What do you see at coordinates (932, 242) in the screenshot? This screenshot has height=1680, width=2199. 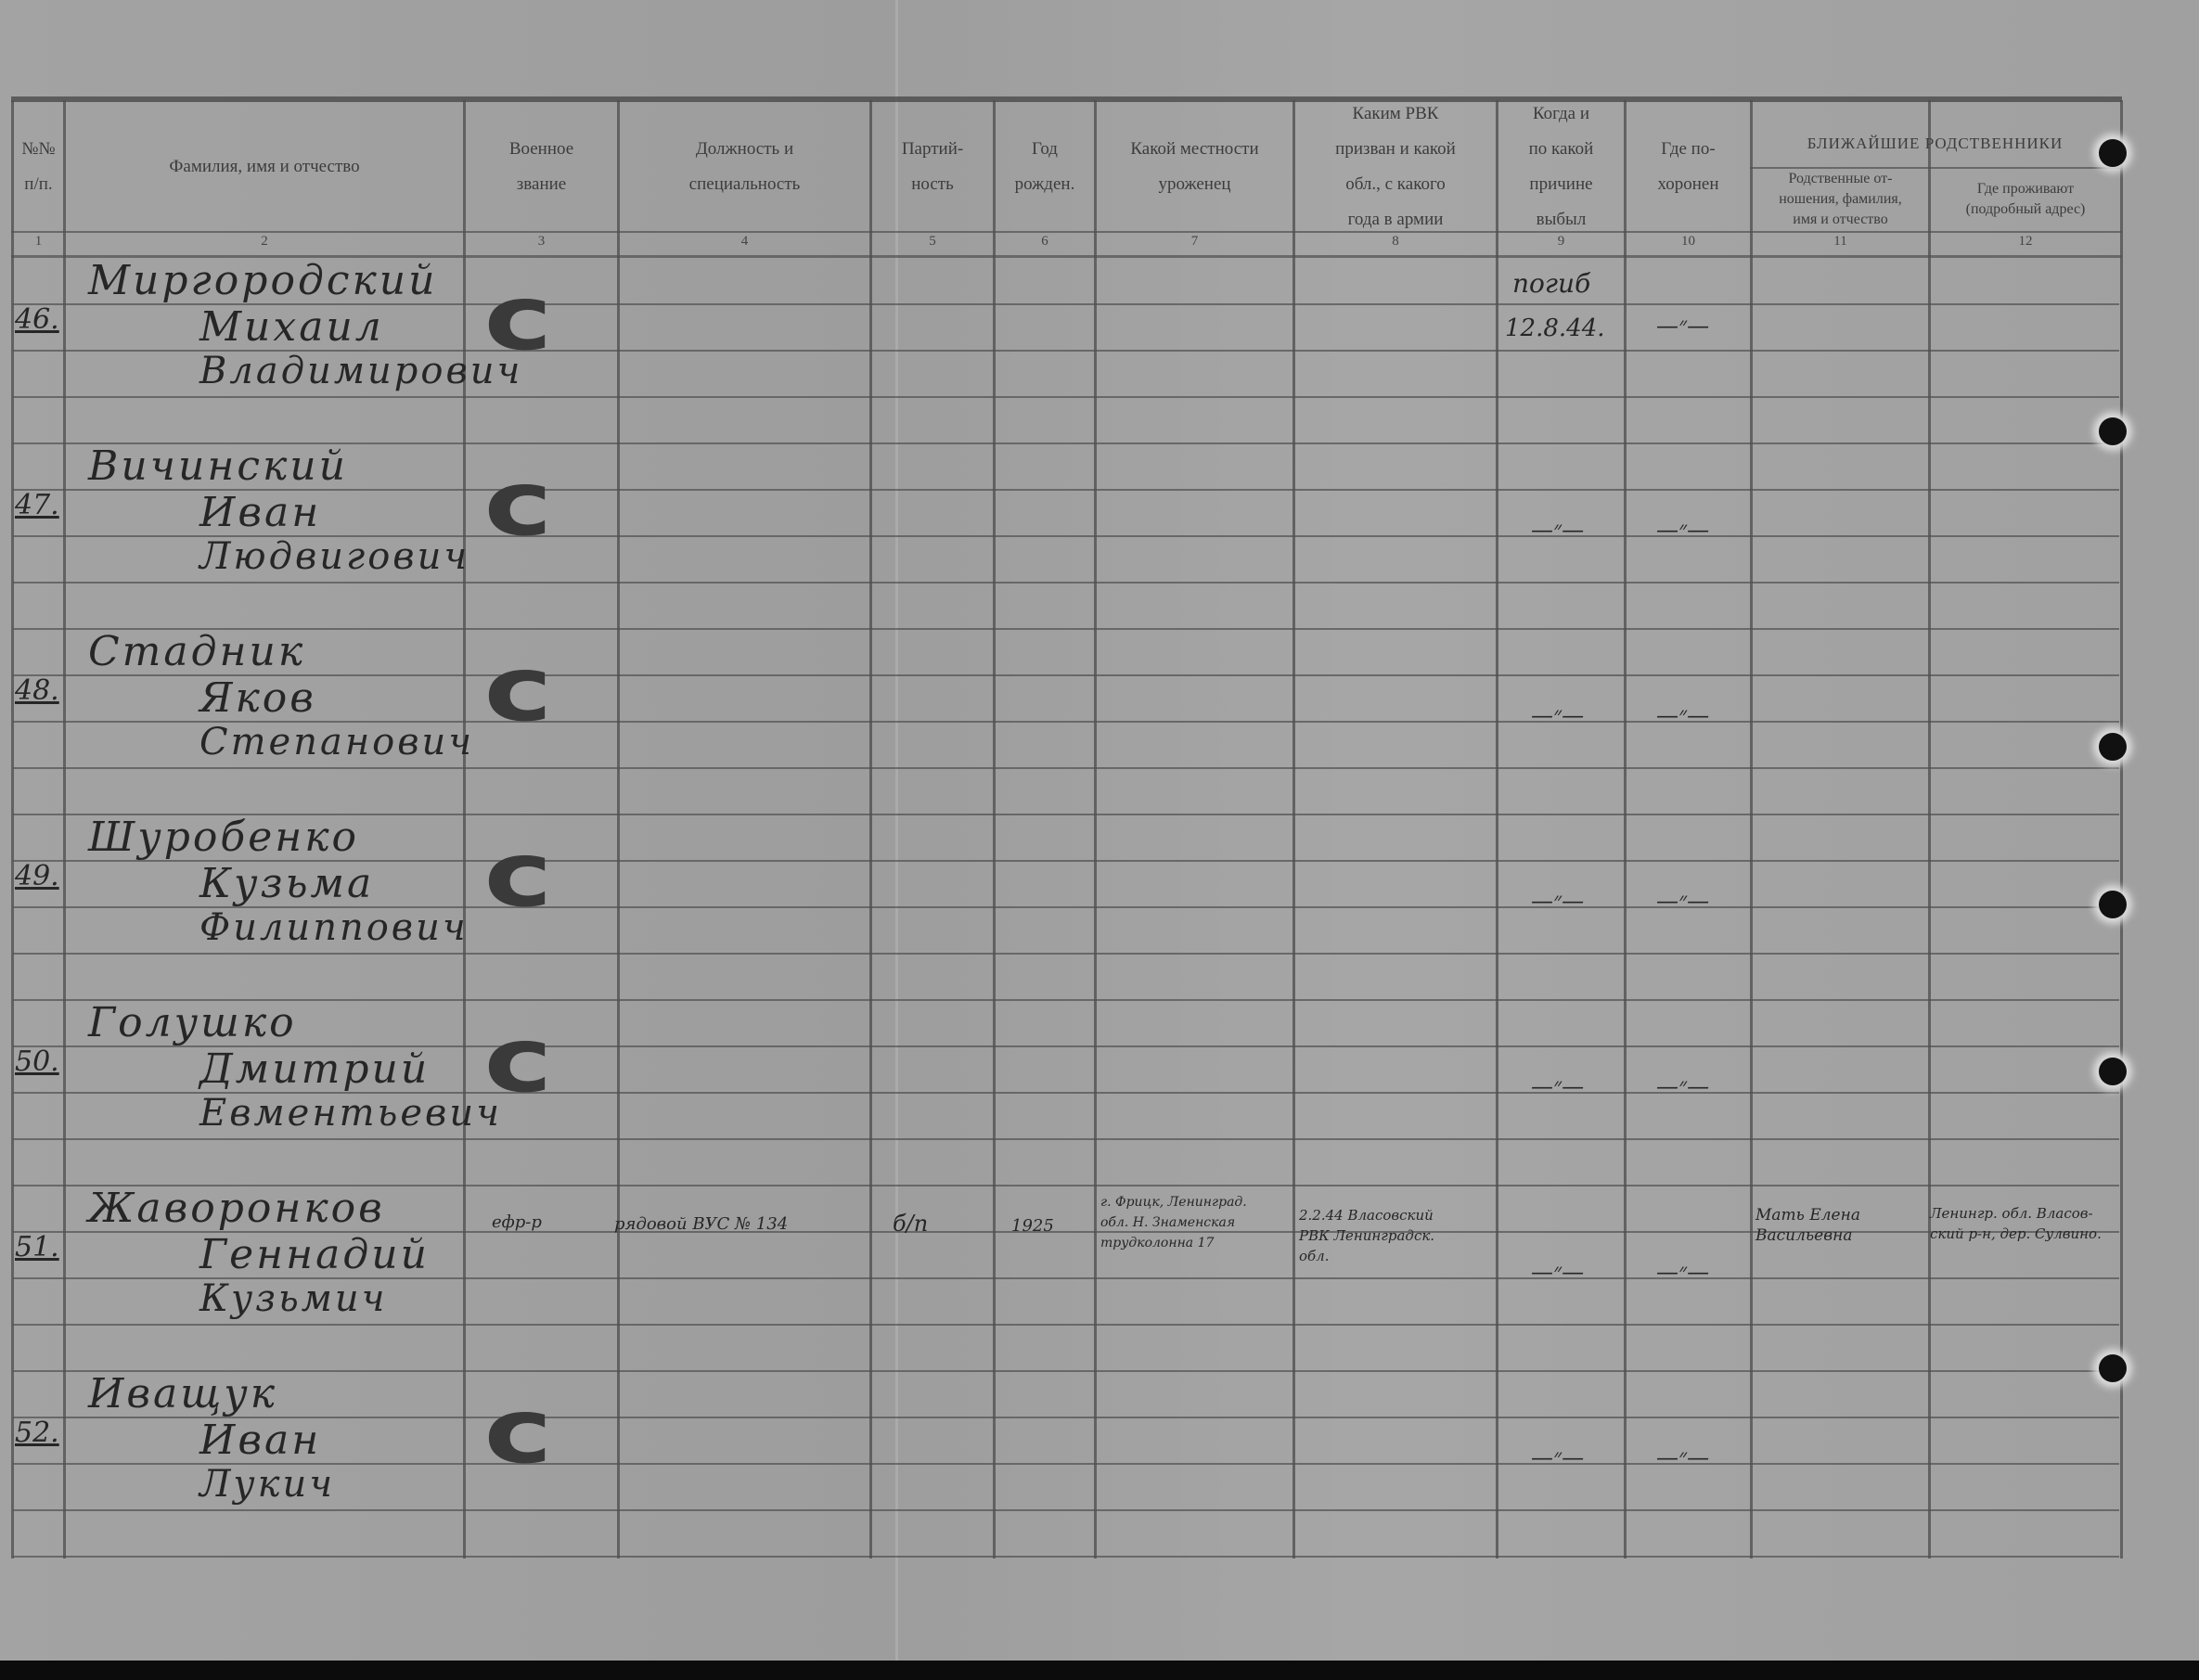 I see `header-num-5: 5` at bounding box center [932, 242].